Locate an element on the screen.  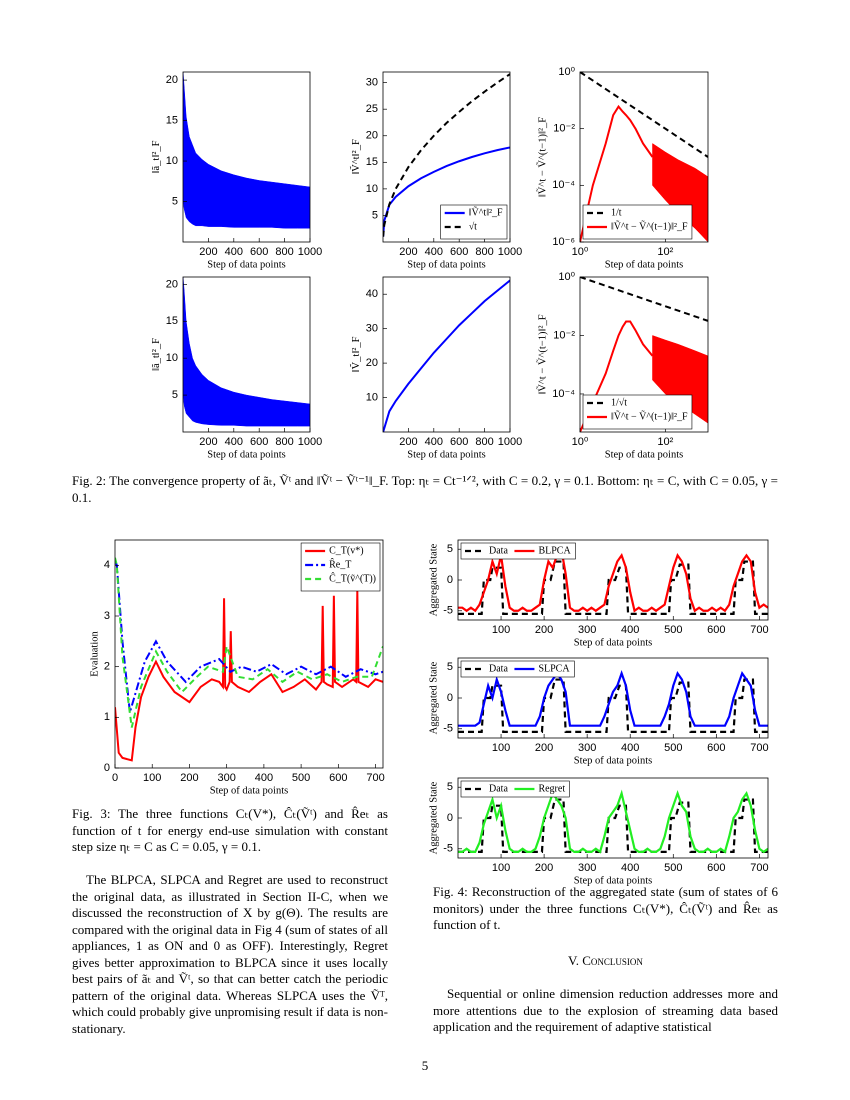
y-tick-label: -5 is located at coordinates (448, 611).